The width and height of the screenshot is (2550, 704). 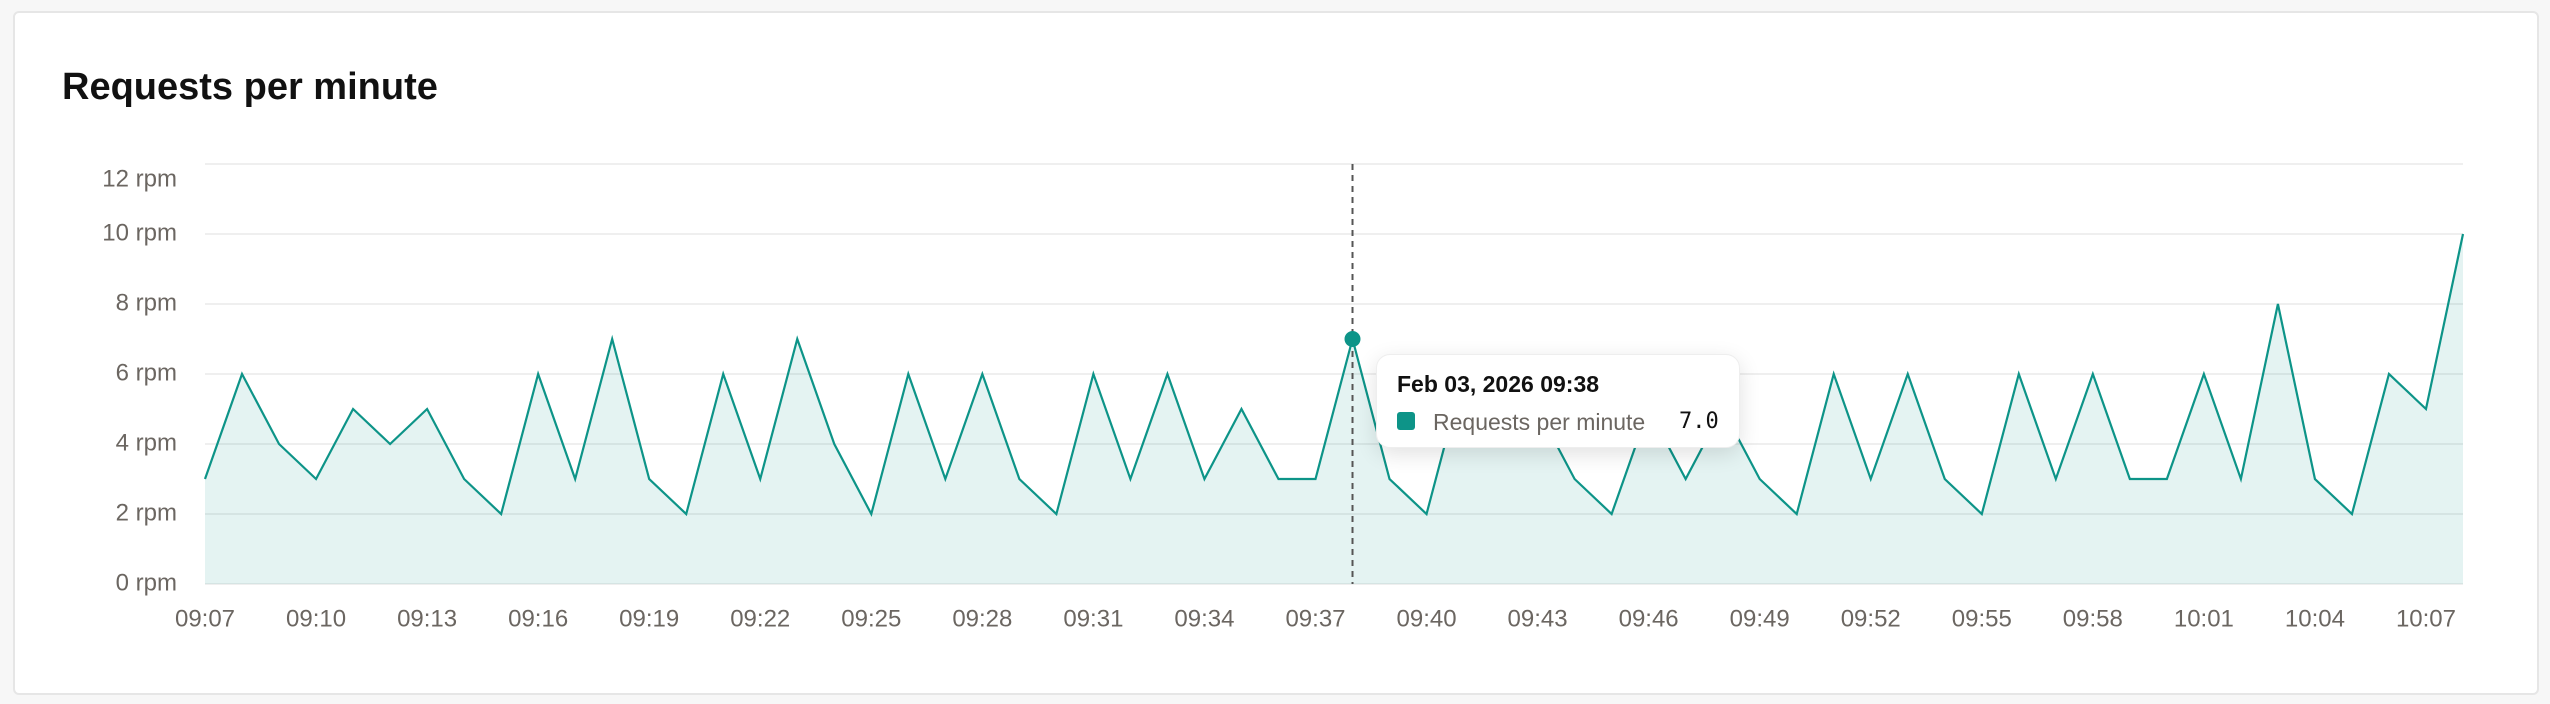 What do you see at coordinates (1093, 618) in the screenshot?
I see `x-tick-label: 09:31` at bounding box center [1093, 618].